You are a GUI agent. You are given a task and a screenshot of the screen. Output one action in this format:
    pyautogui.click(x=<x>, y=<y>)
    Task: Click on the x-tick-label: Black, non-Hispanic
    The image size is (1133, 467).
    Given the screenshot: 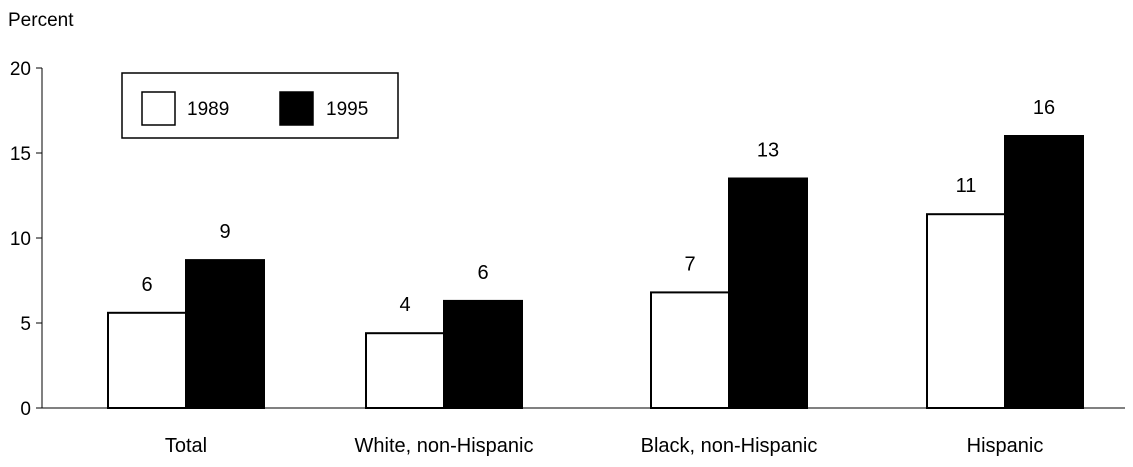 What is the action you would take?
    pyautogui.click(x=729, y=446)
    